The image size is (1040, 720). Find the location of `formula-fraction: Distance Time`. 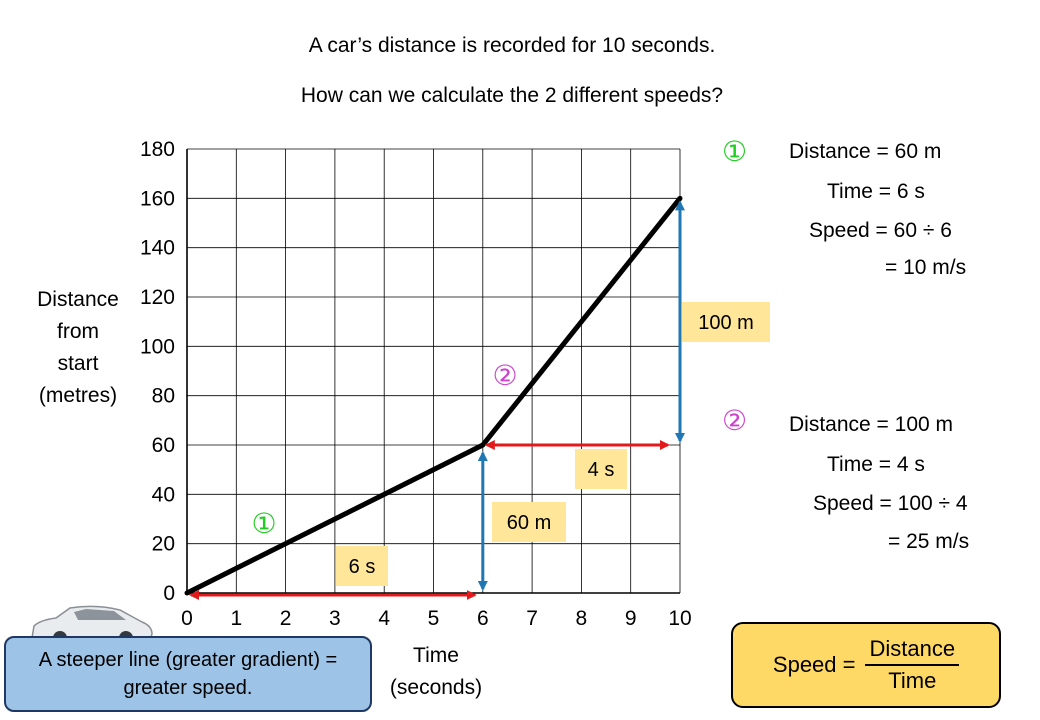

formula-fraction: Distance Time is located at coordinates (912, 665).